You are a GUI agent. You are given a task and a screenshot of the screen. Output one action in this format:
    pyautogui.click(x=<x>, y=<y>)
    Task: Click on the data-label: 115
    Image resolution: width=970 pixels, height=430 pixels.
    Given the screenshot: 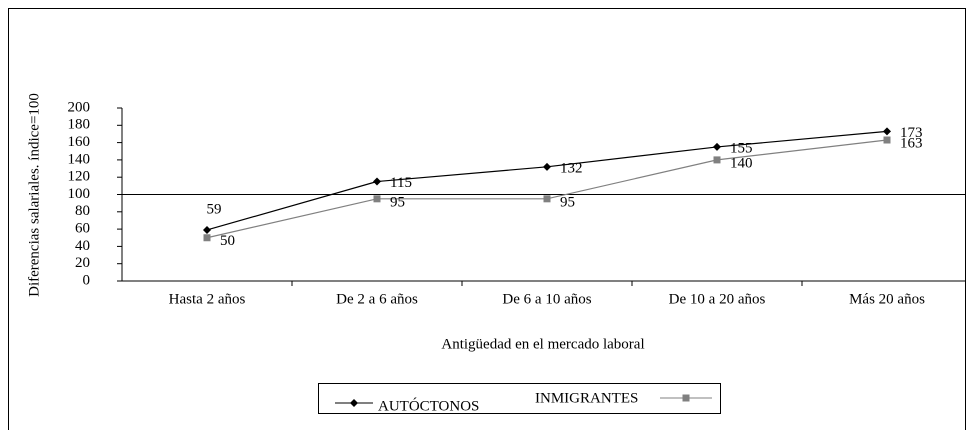 What is the action you would take?
    pyautogui.click(x=401, y=183)
    